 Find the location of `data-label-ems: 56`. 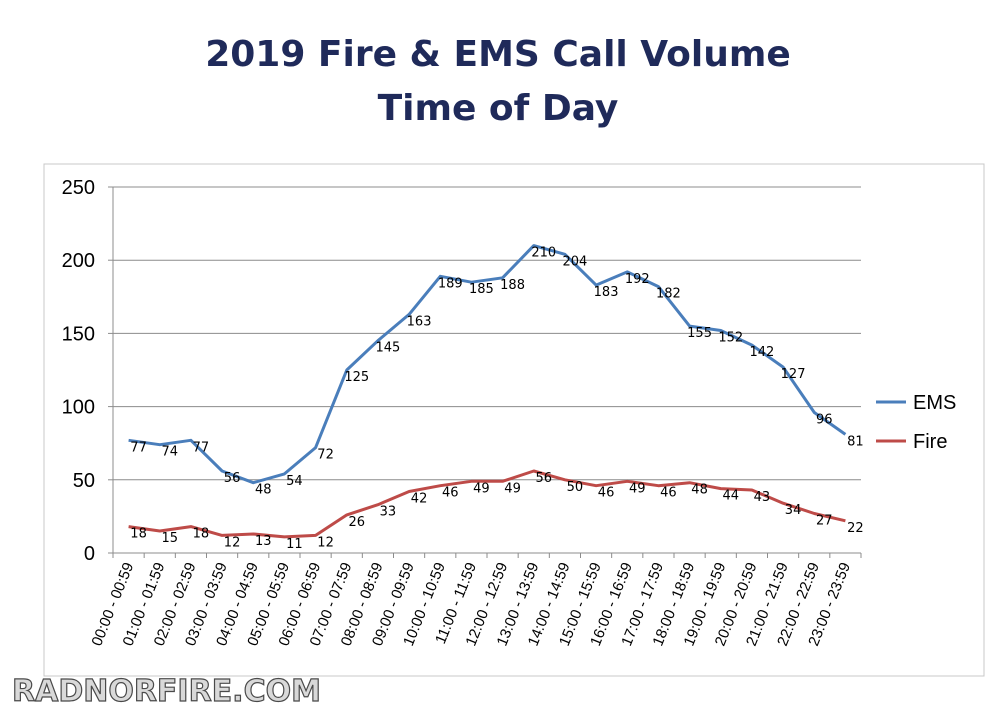

data-label-ems: 56 is located at coordinates (232, 478).